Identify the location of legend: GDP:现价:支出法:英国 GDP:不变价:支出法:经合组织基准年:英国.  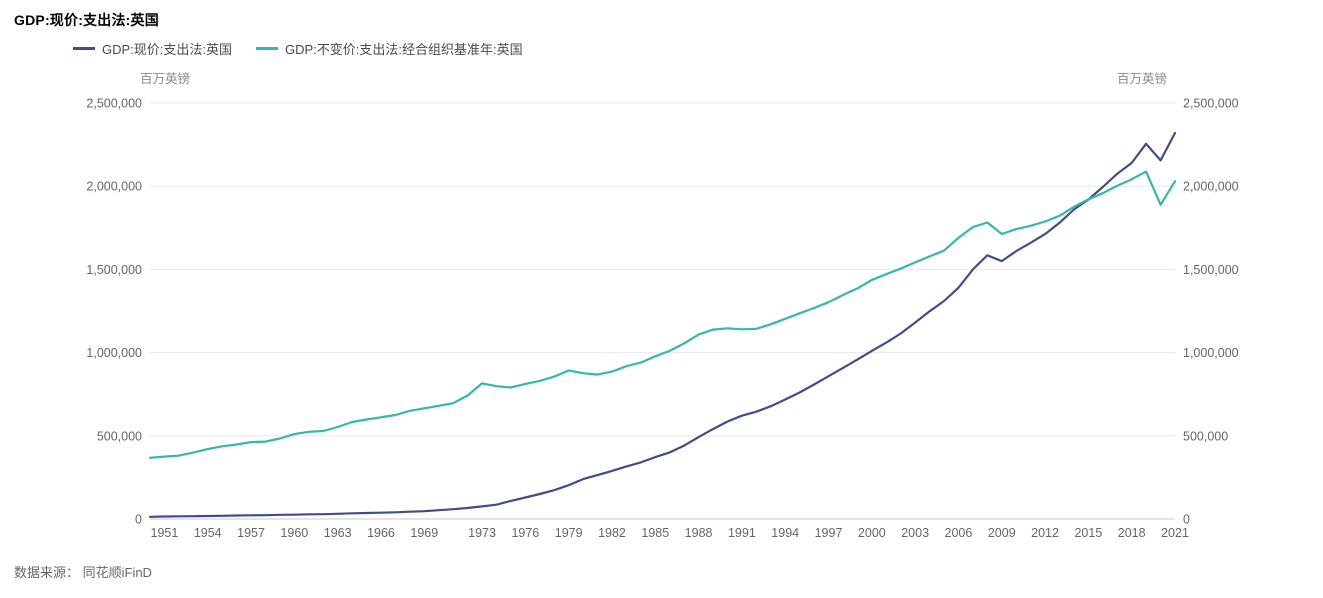
(298, 48).